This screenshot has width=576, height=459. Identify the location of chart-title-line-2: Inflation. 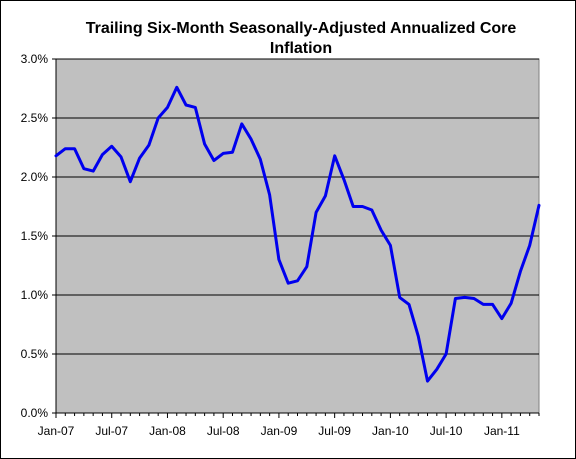
(301, 48).